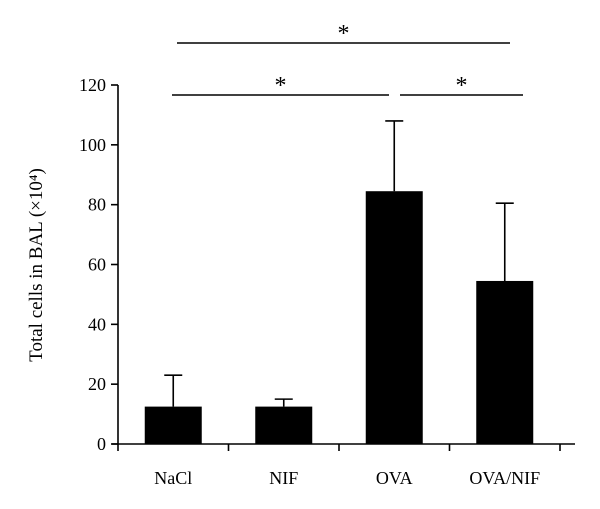 Image resolution: width=600 pixels, height=509 pixels. I want to click on y-tick-label: 100, so click(92, 145).